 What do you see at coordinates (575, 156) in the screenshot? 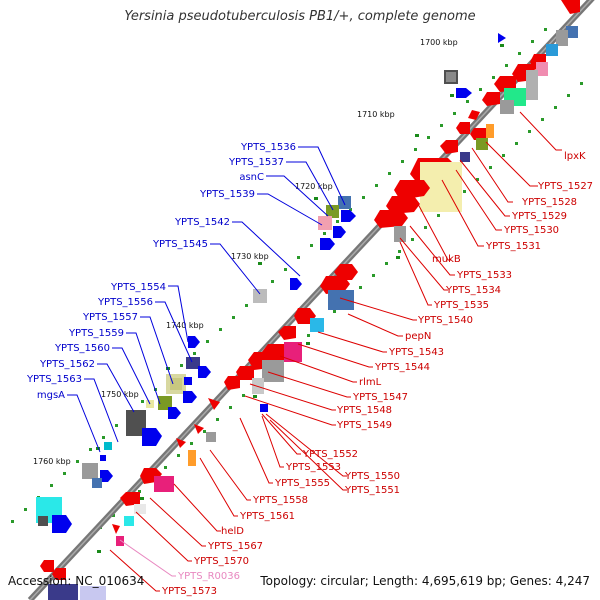
I see `gene-label: lpxK` at bounding box center [575, 156].